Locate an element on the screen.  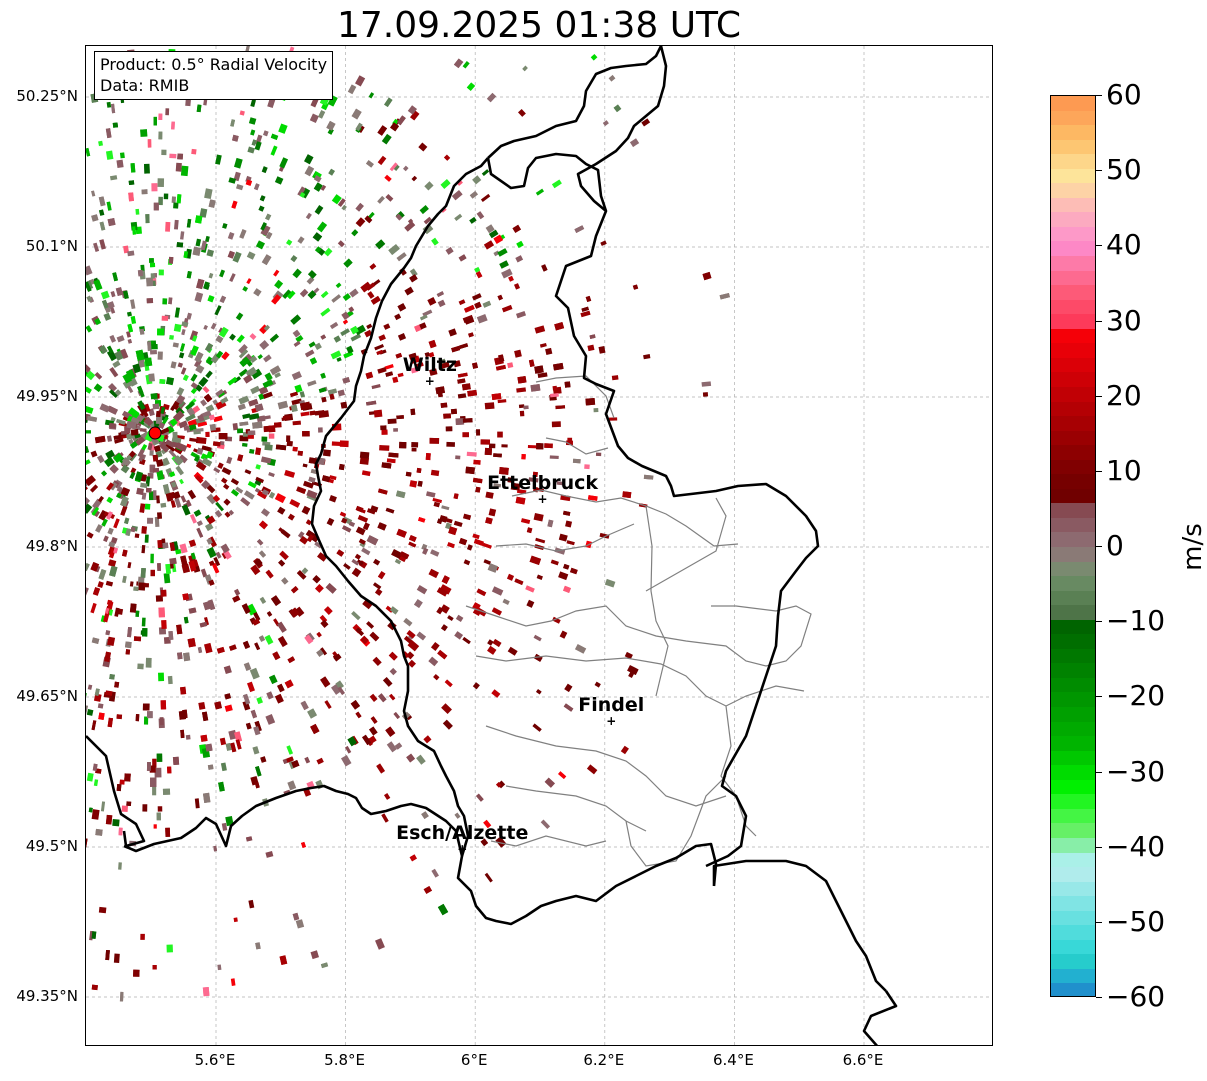
city-markers: +Wiltz+Ettelbruck+Findel+Esch/Alzette is located at coordinates (520, 605).